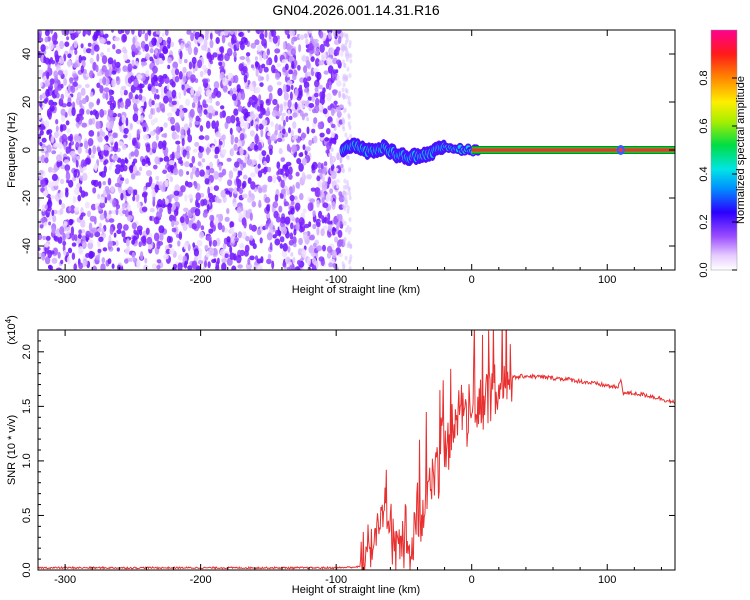  I want to click on x-tick-label: -300, so click(65, 280).